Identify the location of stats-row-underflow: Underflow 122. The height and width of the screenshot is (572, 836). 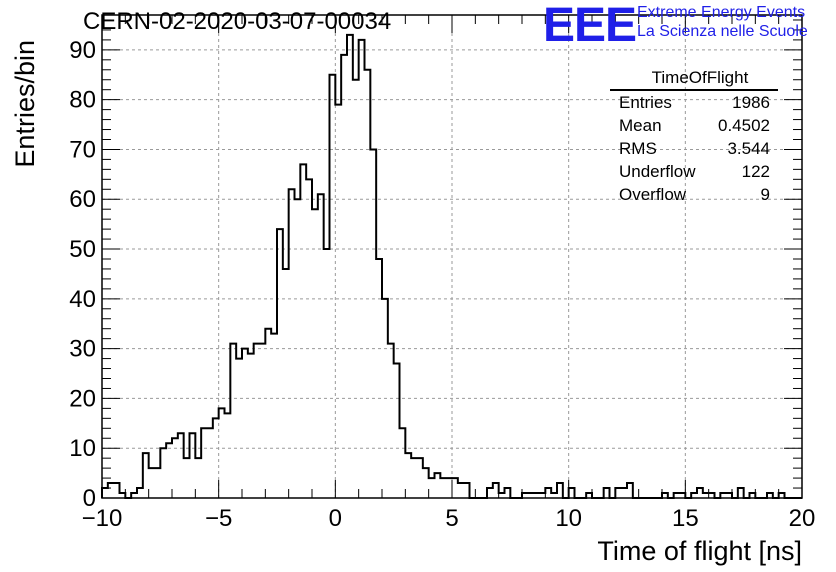
(694, 173).